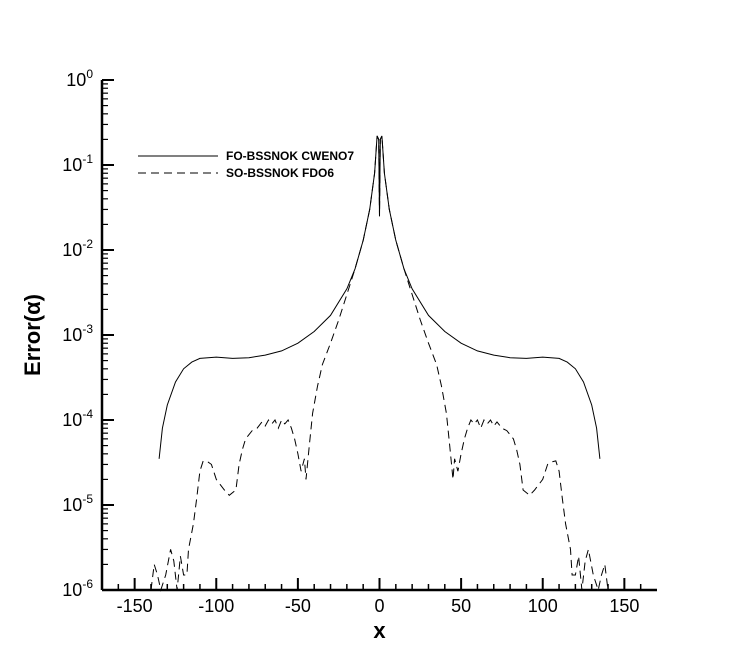  I want to click on y-ticks: 10⁻⁶ 10⁻⁵ 10⁻⁴ 10⁻³ 10⁻² 10⁻¹ 10⁰, so click(88, 333).